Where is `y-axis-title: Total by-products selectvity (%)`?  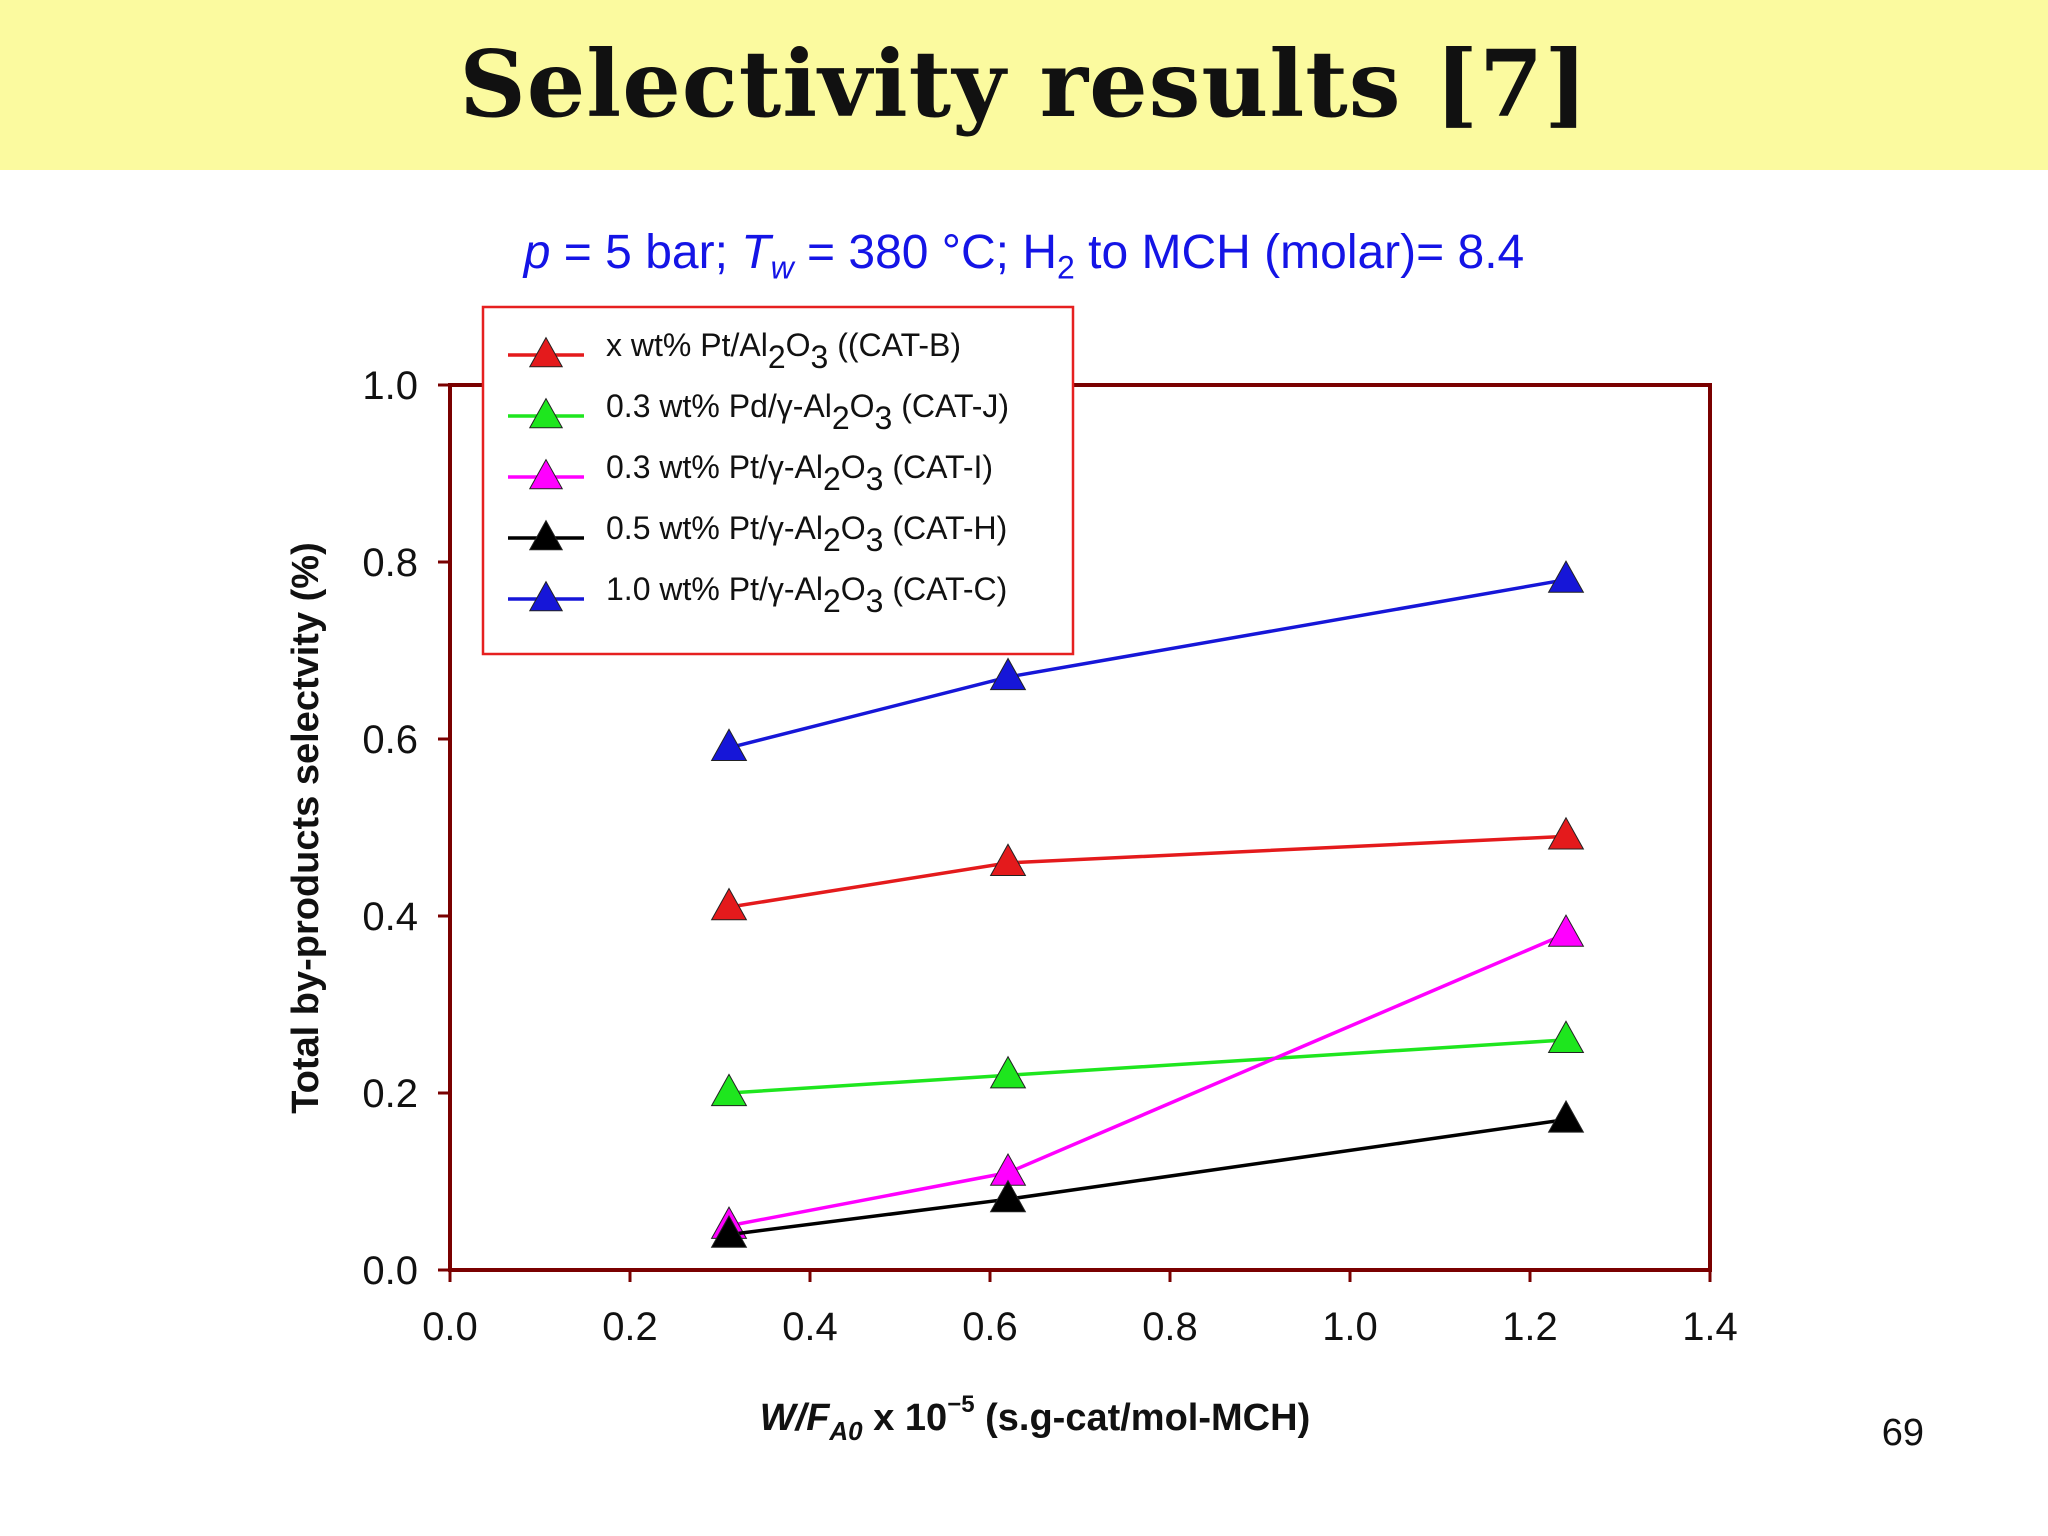
y-axis-title: Total by-products selectvity (%) is located at coordinates (306, 828).